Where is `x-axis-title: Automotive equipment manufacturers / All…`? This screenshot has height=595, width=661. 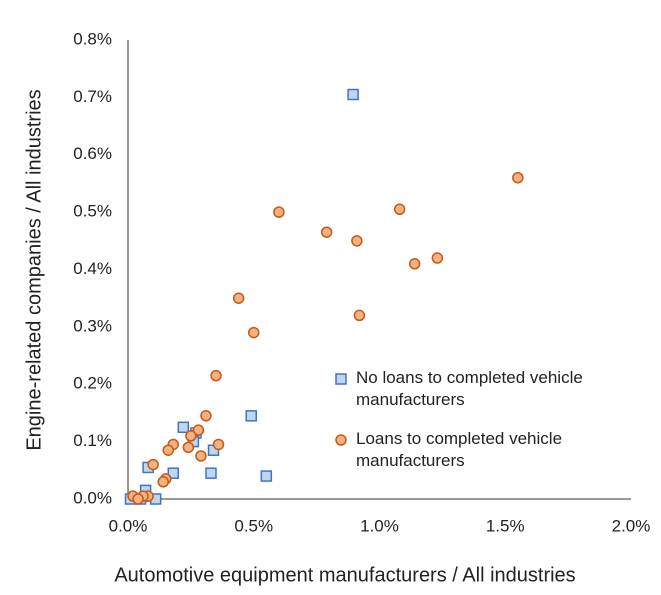
x-axis-title: Automotive equipment manufacturers / All… is located at coordinates (344, 575).